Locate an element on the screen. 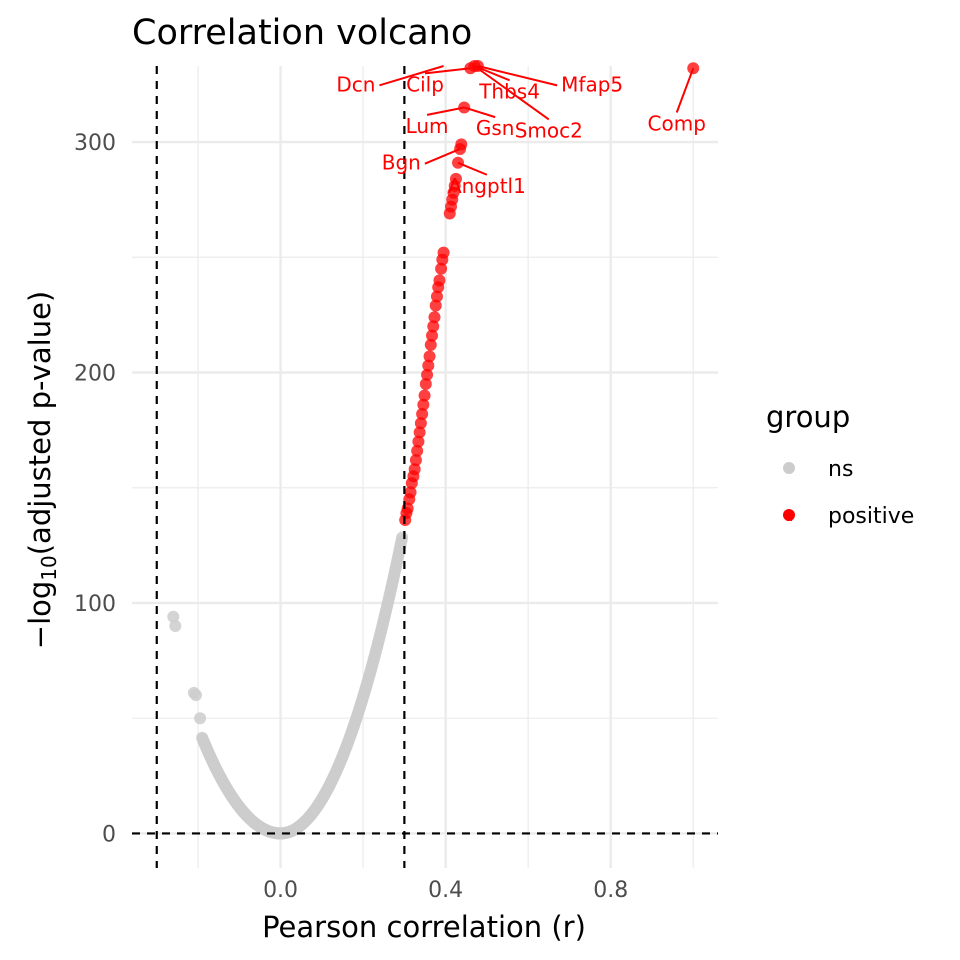 The height and width of the screenshot is (960, 960). legend-title: group is located at coordinates (808, 417).